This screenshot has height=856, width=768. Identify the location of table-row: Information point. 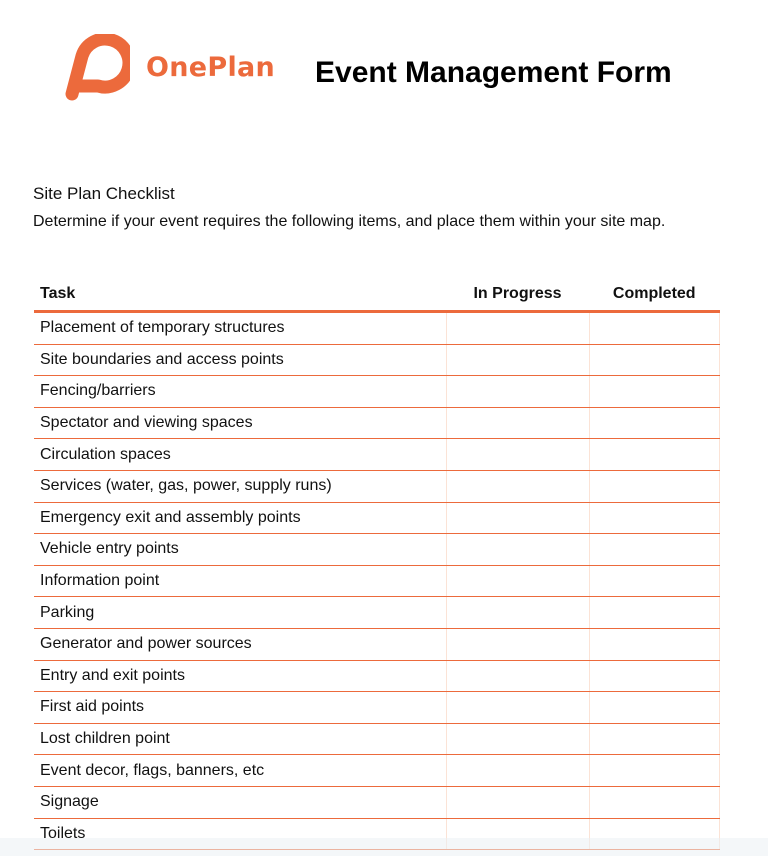
(377, 581).